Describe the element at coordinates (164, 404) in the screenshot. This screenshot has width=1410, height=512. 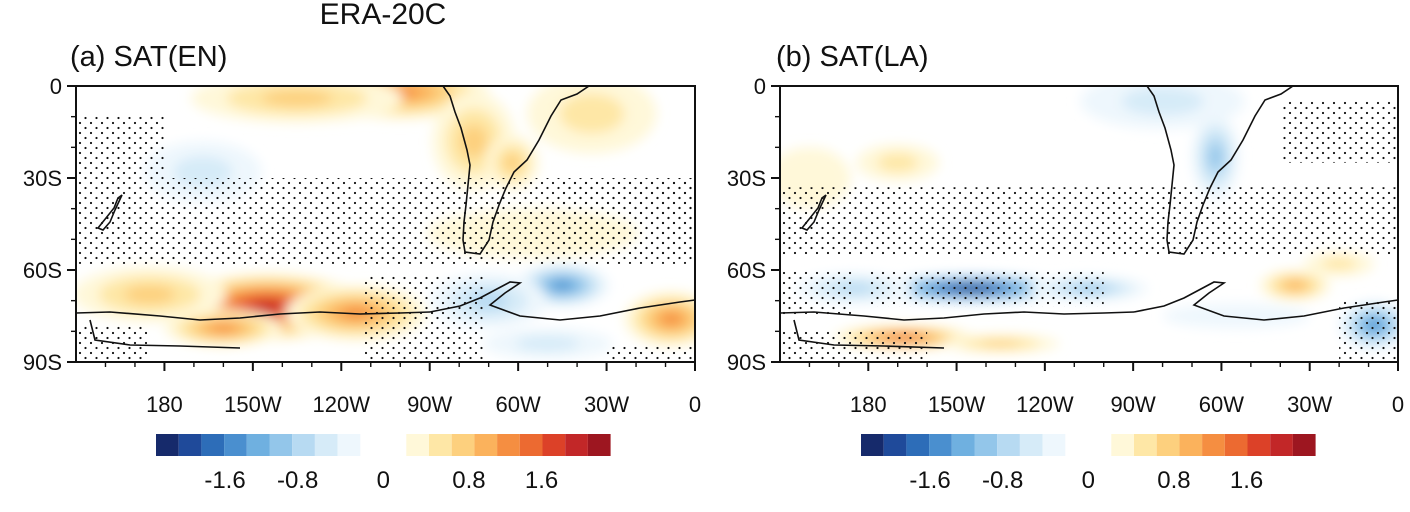
I see `x-tick-label: 180` at that location.